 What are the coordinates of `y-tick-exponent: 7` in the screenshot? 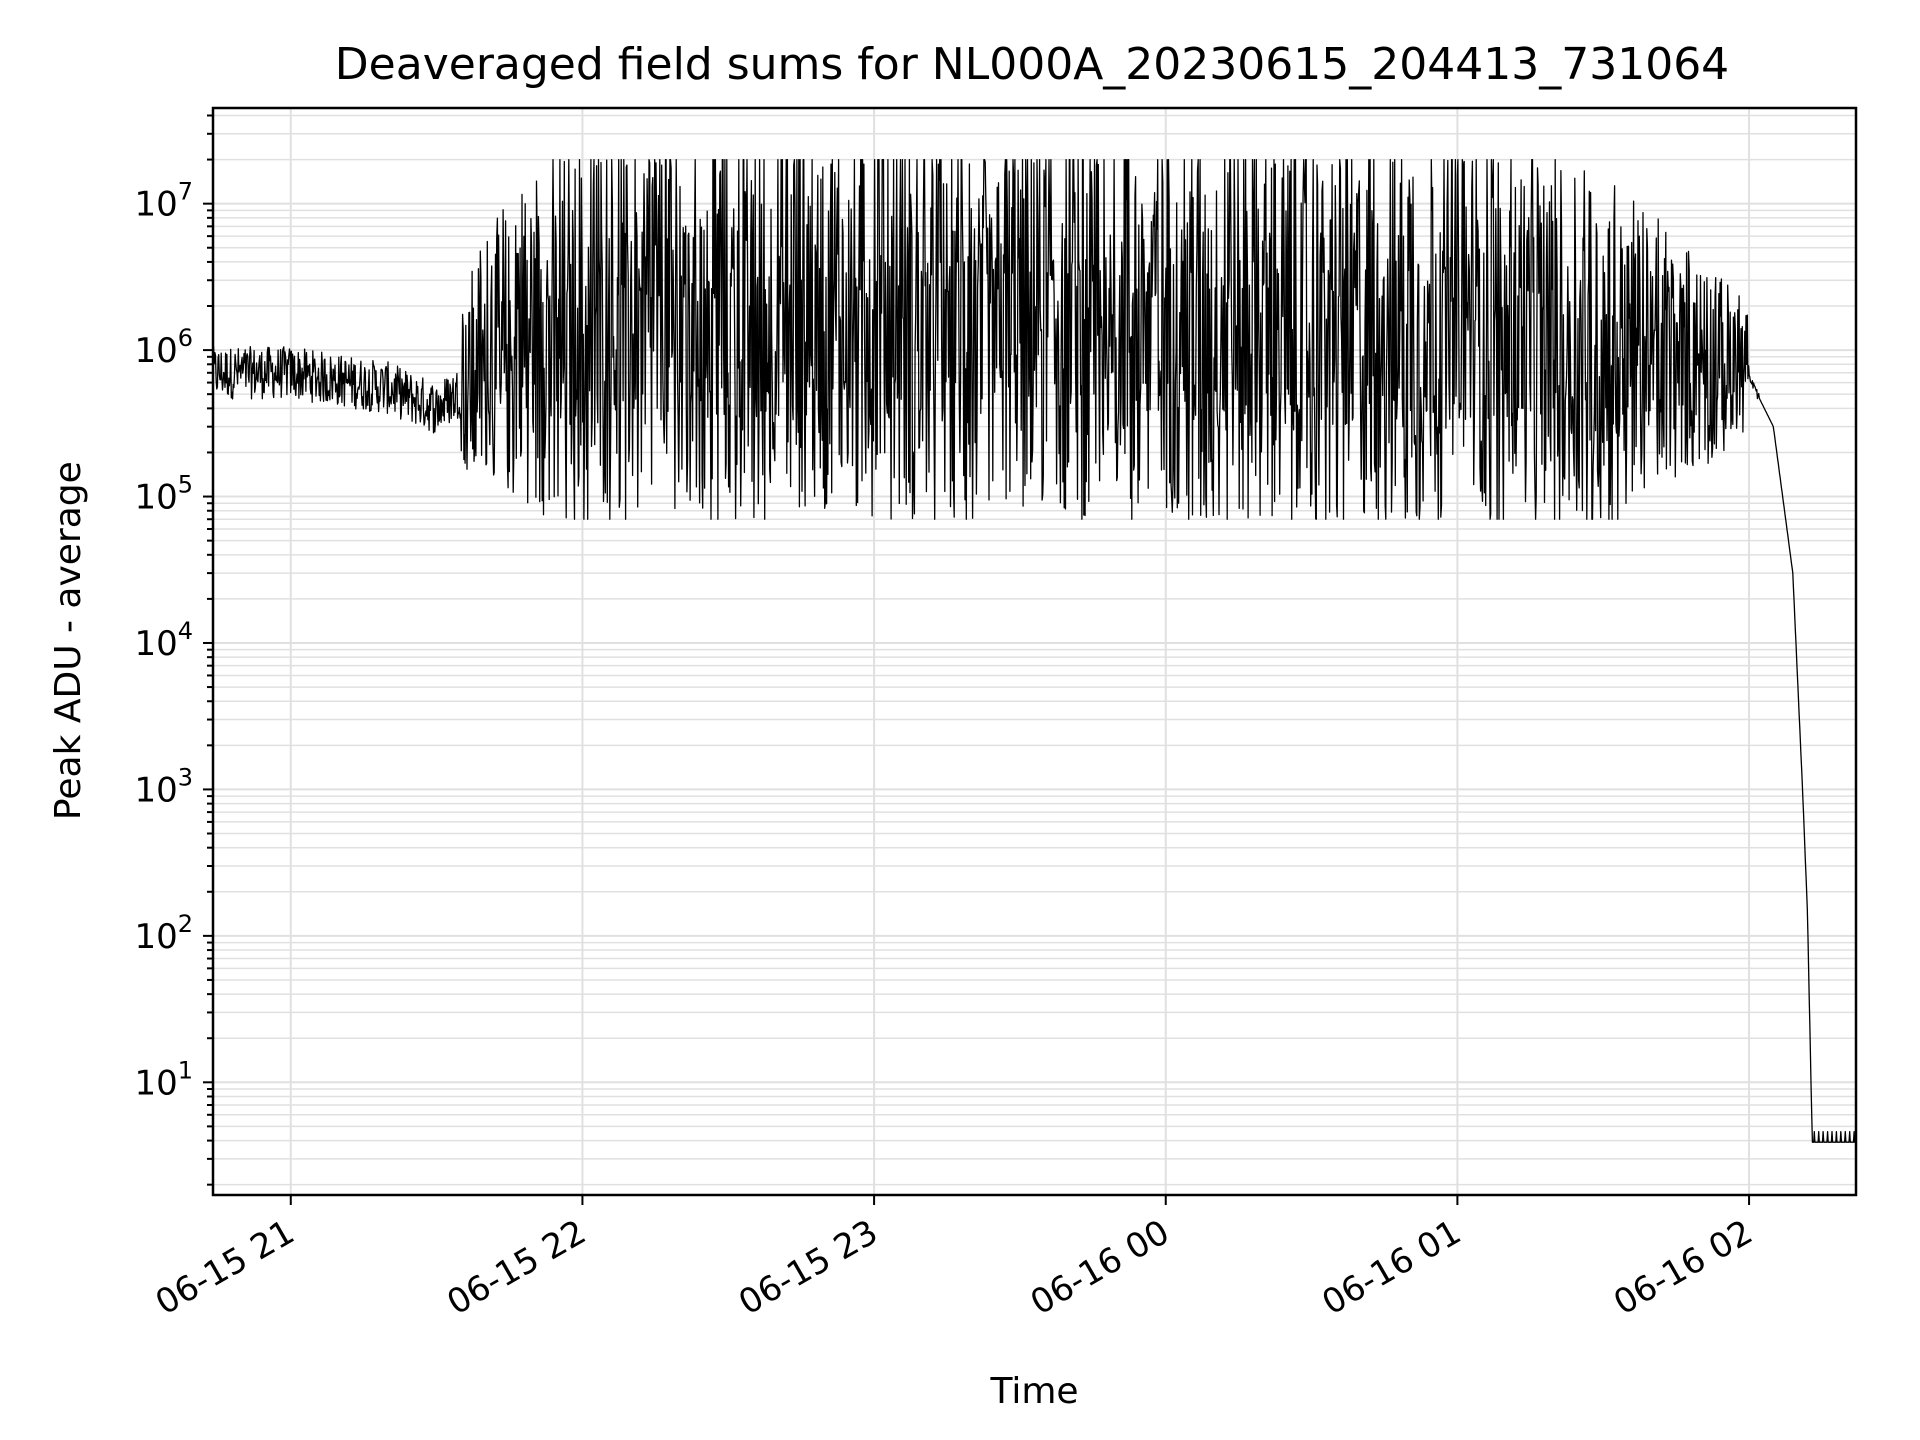 It's located at (185, 192).